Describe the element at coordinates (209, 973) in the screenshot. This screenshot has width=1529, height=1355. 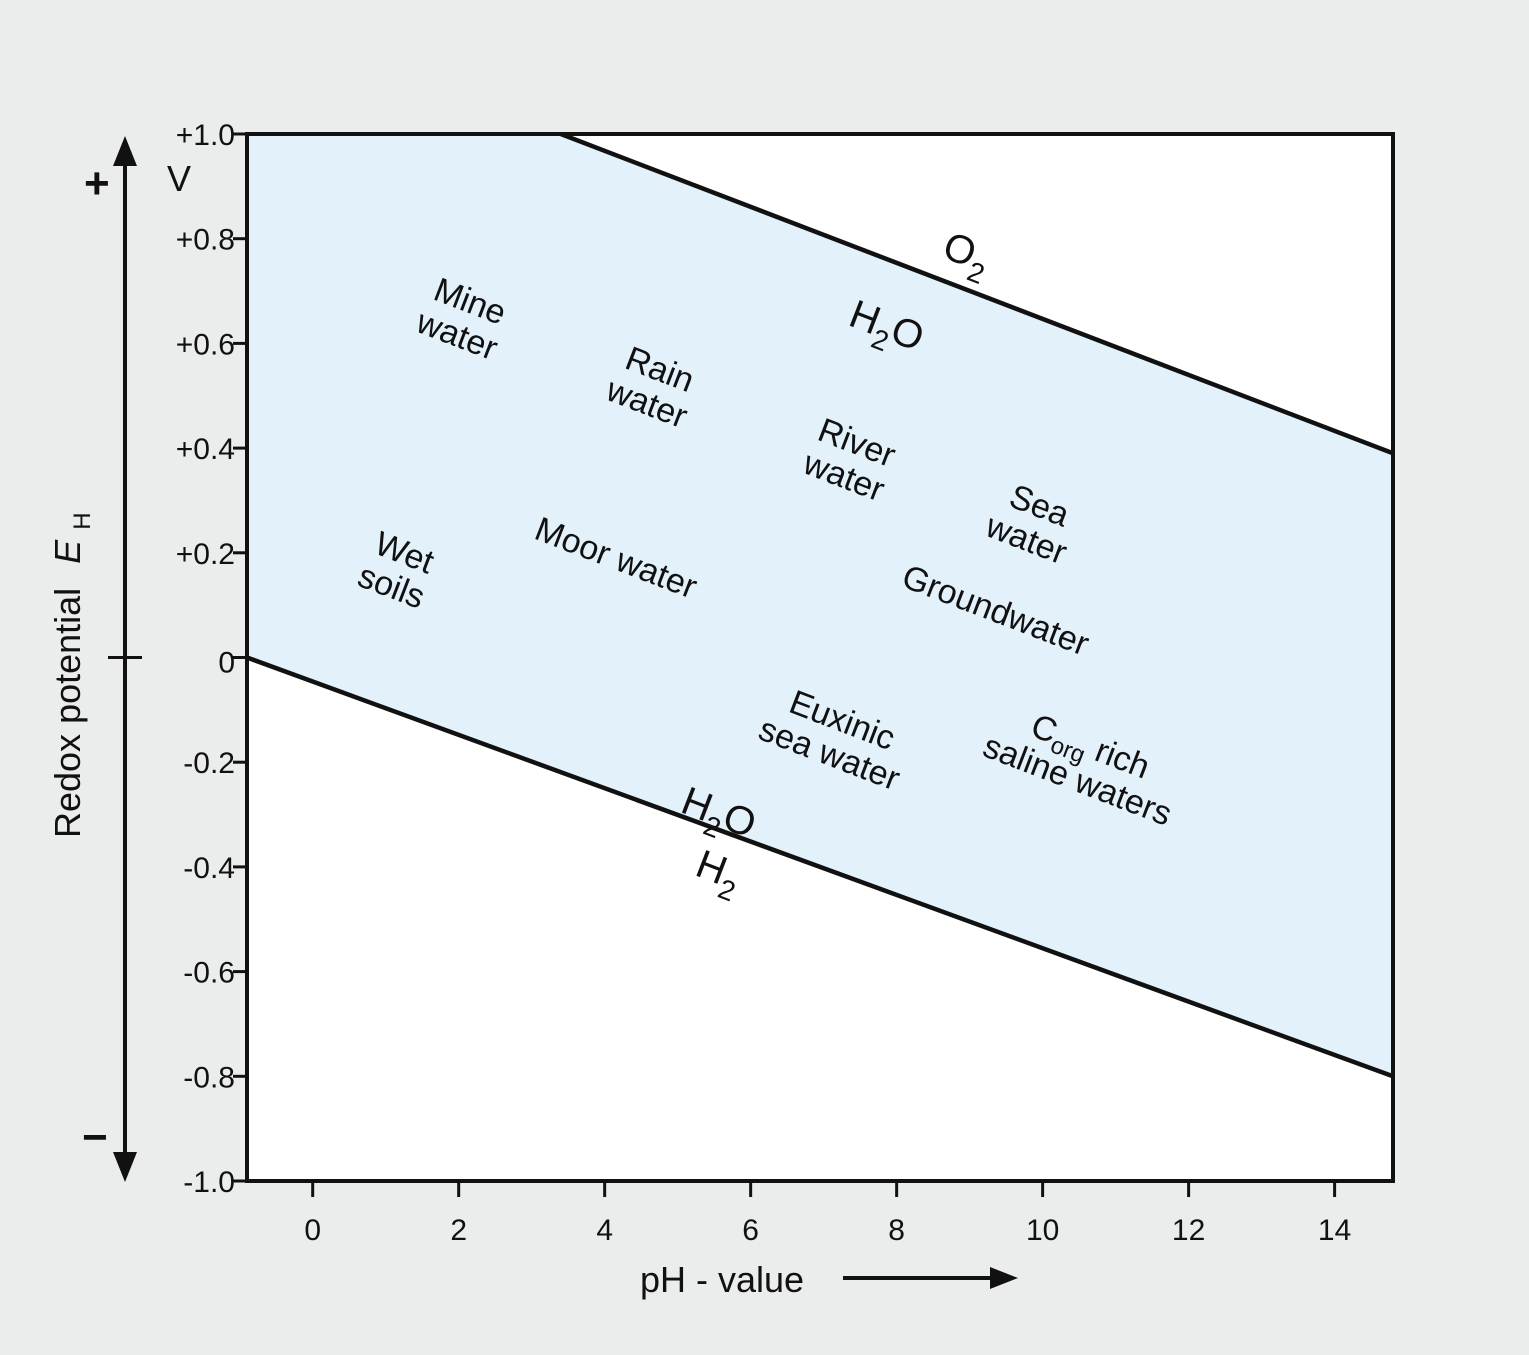
I see `y-tick-label: -0.6` at that location.